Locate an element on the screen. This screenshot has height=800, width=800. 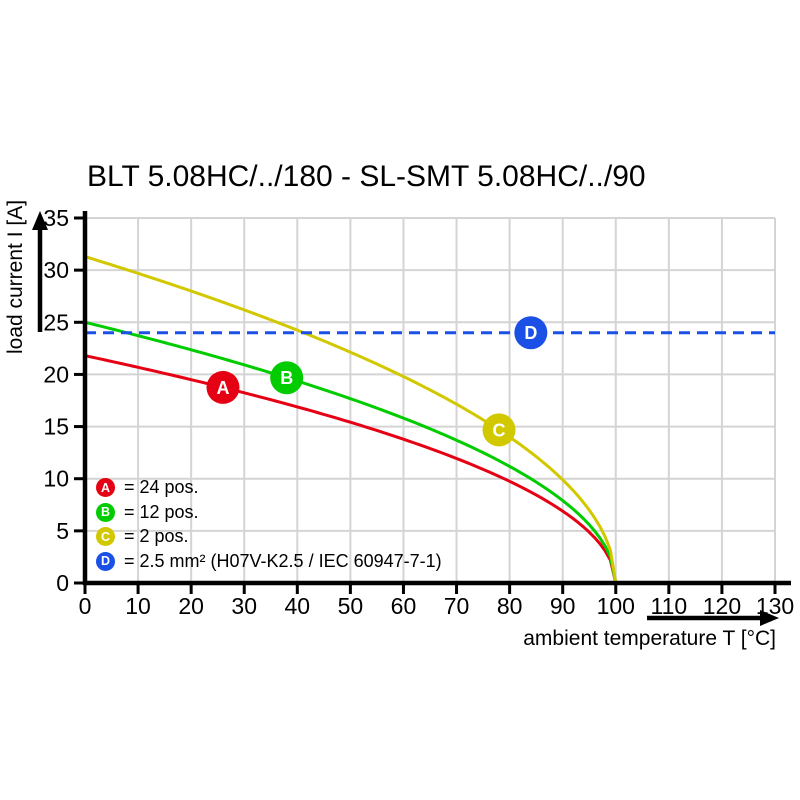
legend-item-d: D = 2.5 mm² (H07V-K2.5 / IEC 60947-7-1) is located at coordinates (269, 560).